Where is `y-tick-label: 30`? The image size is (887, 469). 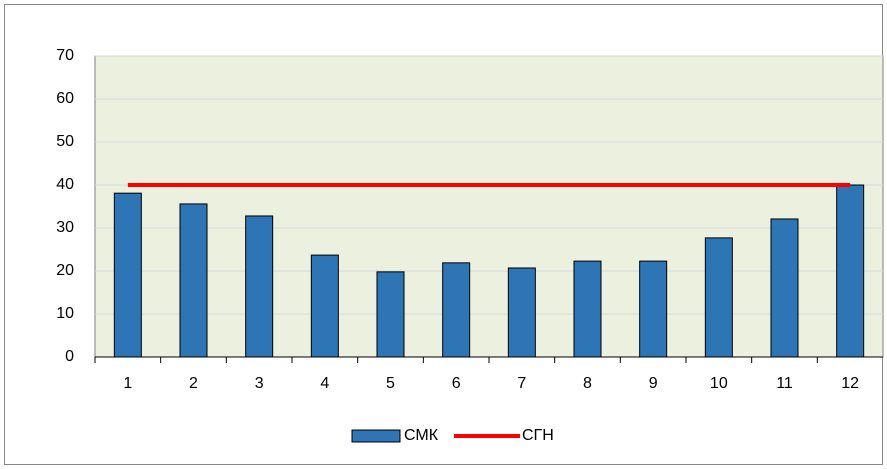
y-tick-label: 30 is located at coordinates (65, 227).